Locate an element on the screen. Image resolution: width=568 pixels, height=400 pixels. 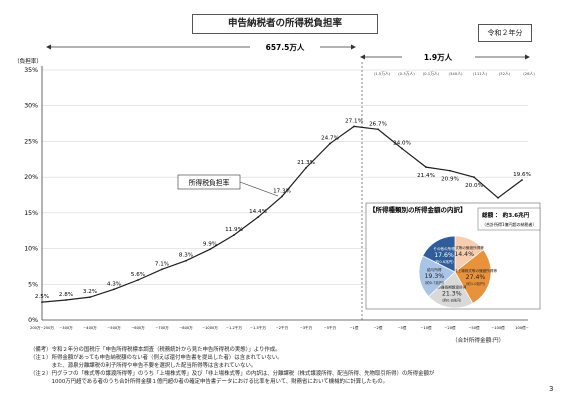
x-tick-label: ~1.2千万 is located at coordinates (234, 327).